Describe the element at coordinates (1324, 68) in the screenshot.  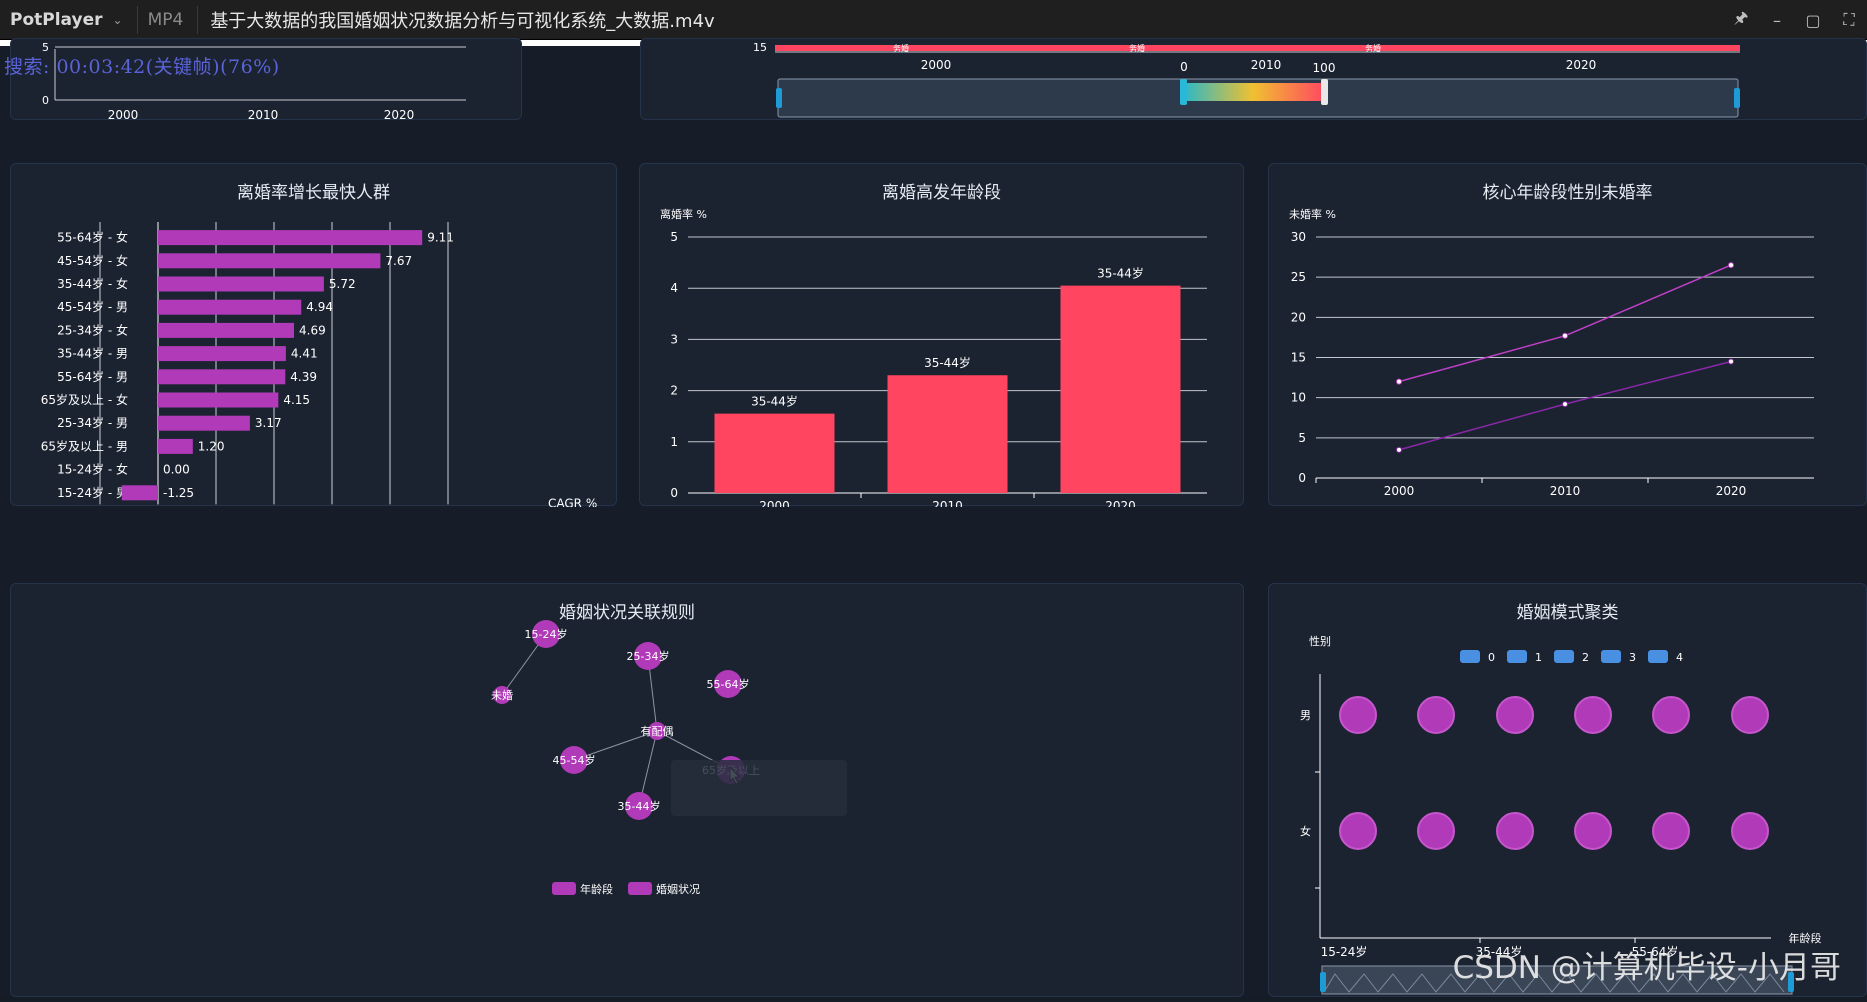
I see `visualmap-max-label: 100` at that location.